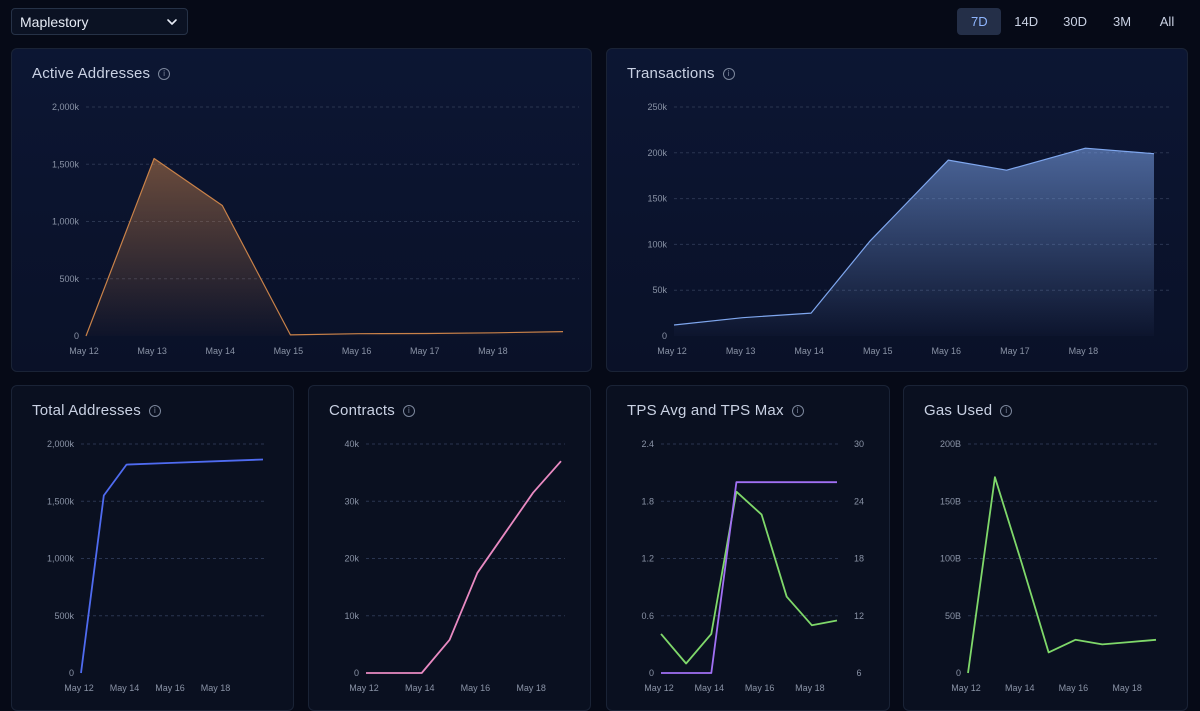 This screenshot has width=1200, height=711. What do you see at coordinates (657, 244) in the screenshot?
I see `y-tick-label: 100k` at bounding box center [657, 244].